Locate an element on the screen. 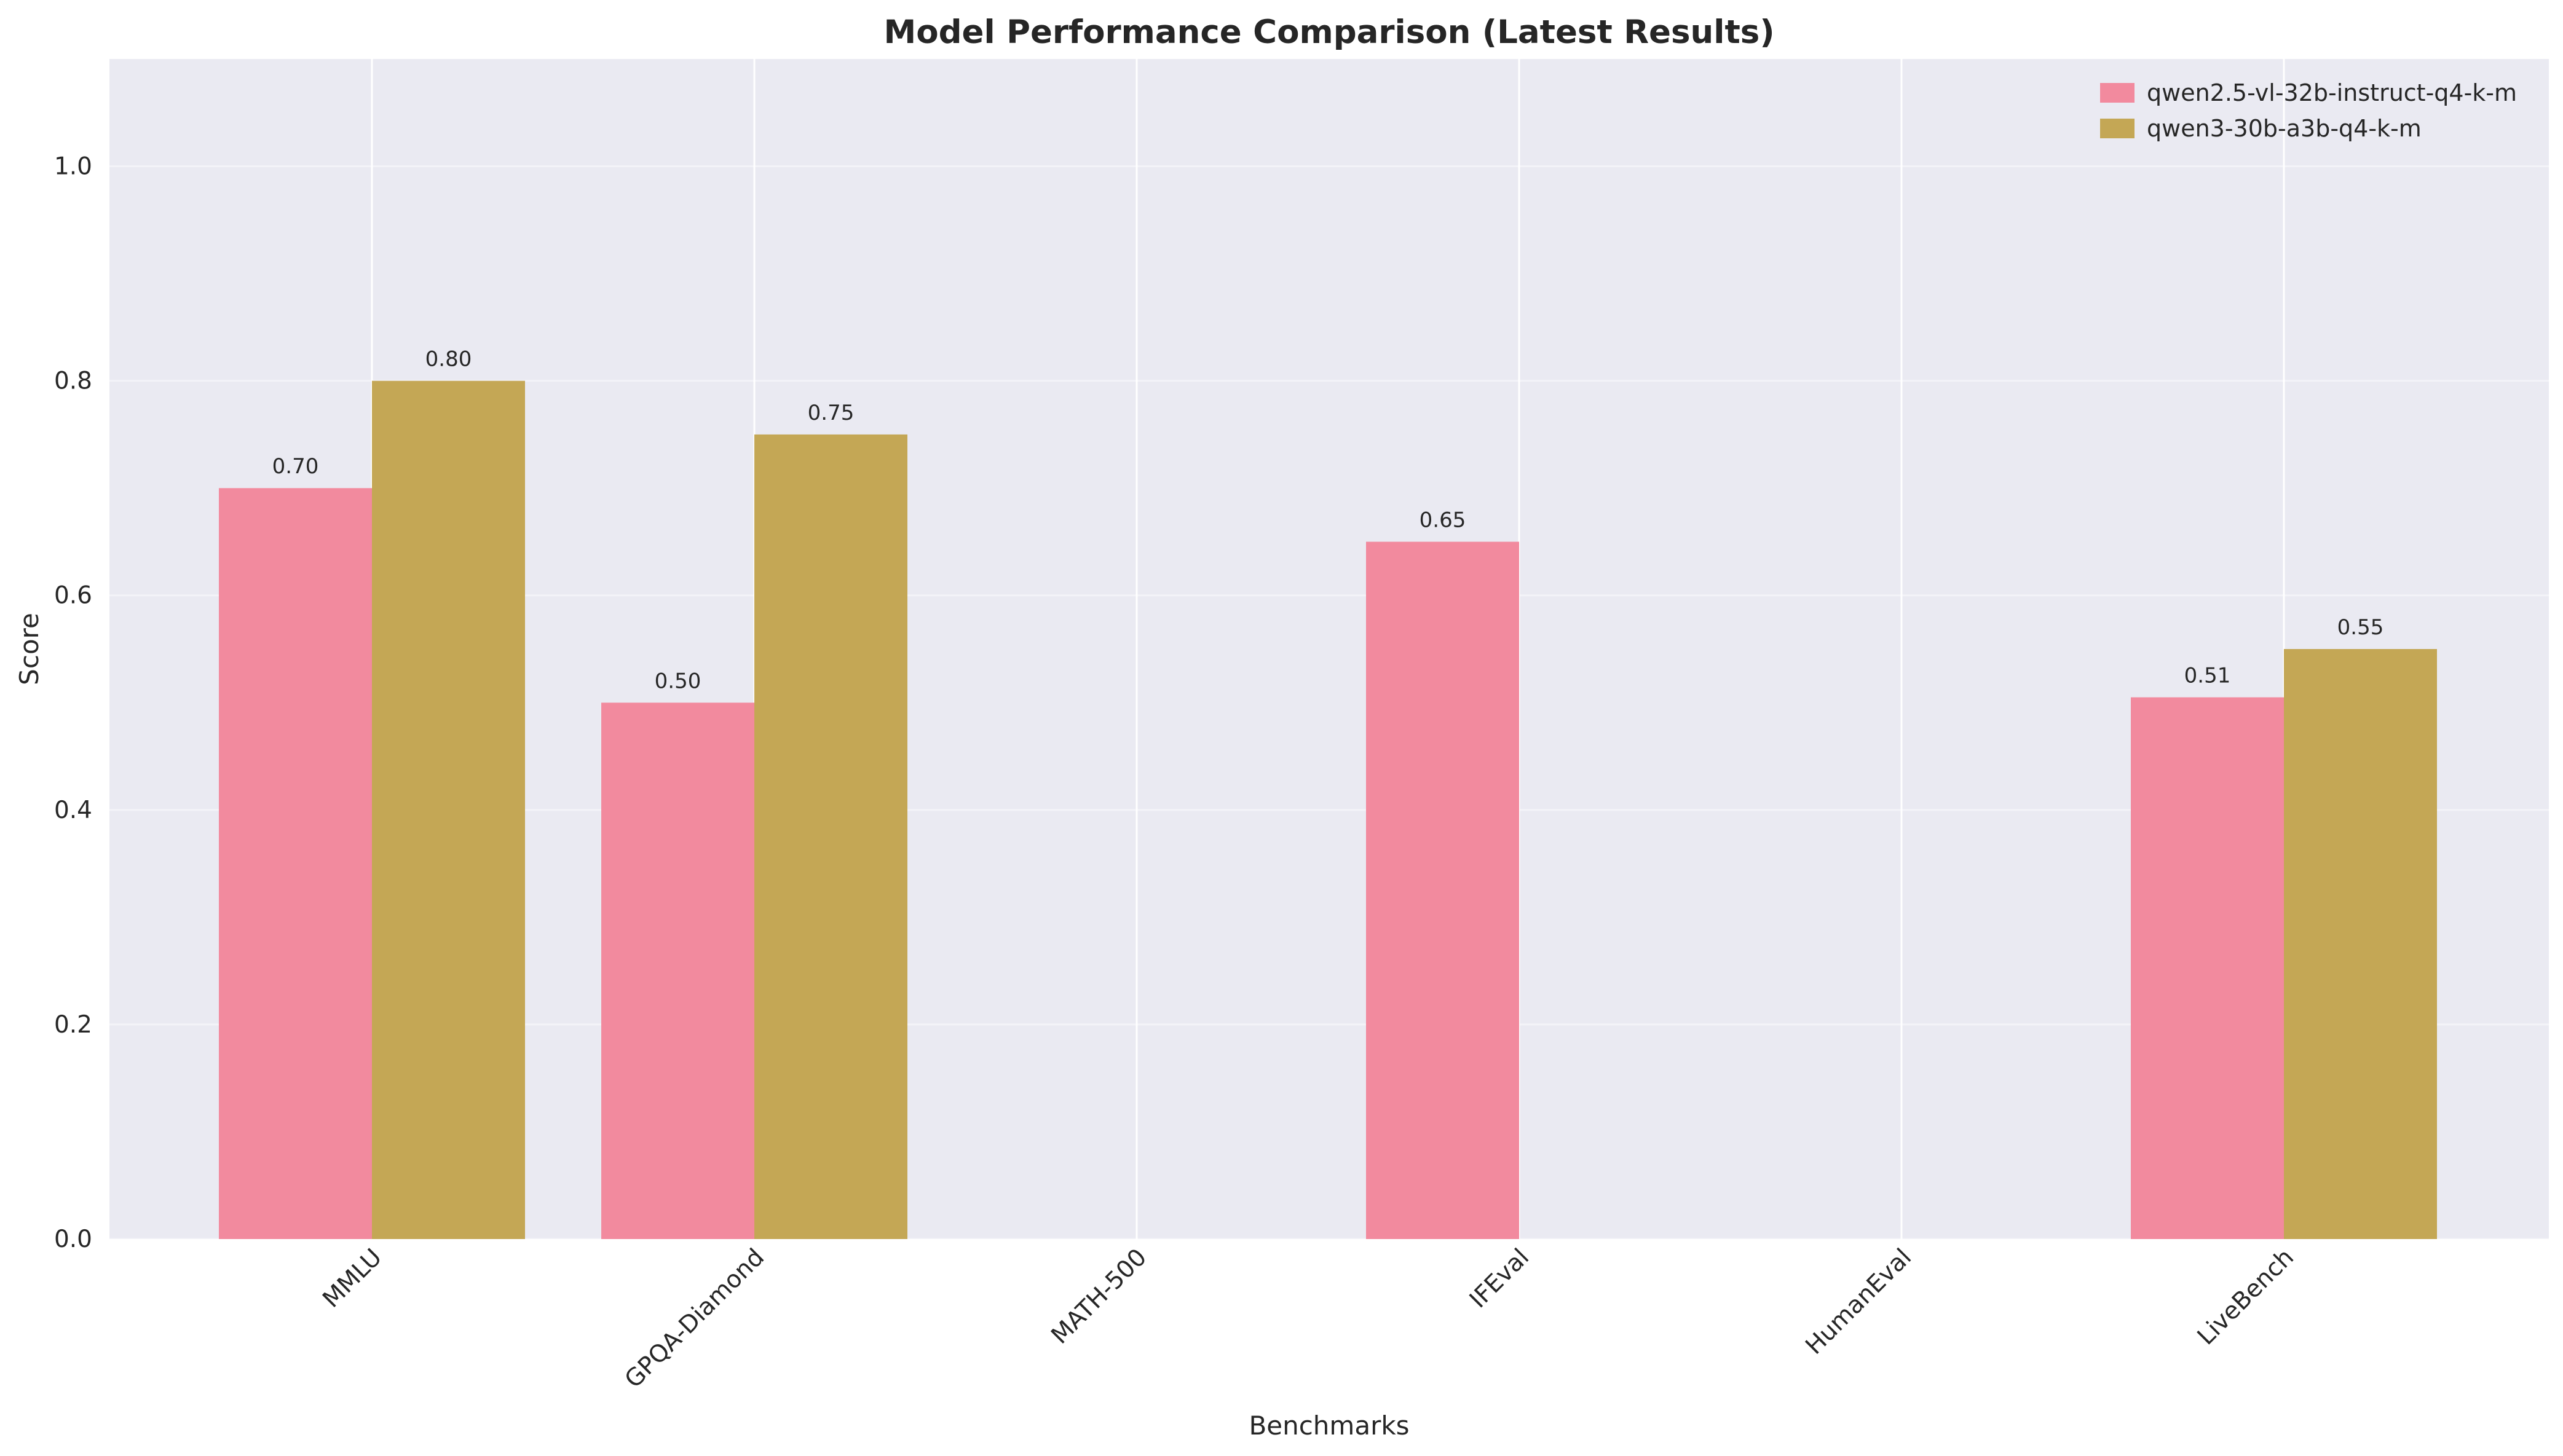  x-axis-label: Benchmarks is located at coordinates (1329, 1426).